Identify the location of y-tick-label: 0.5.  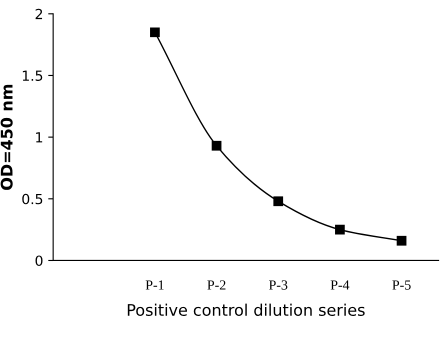
(32, 199).